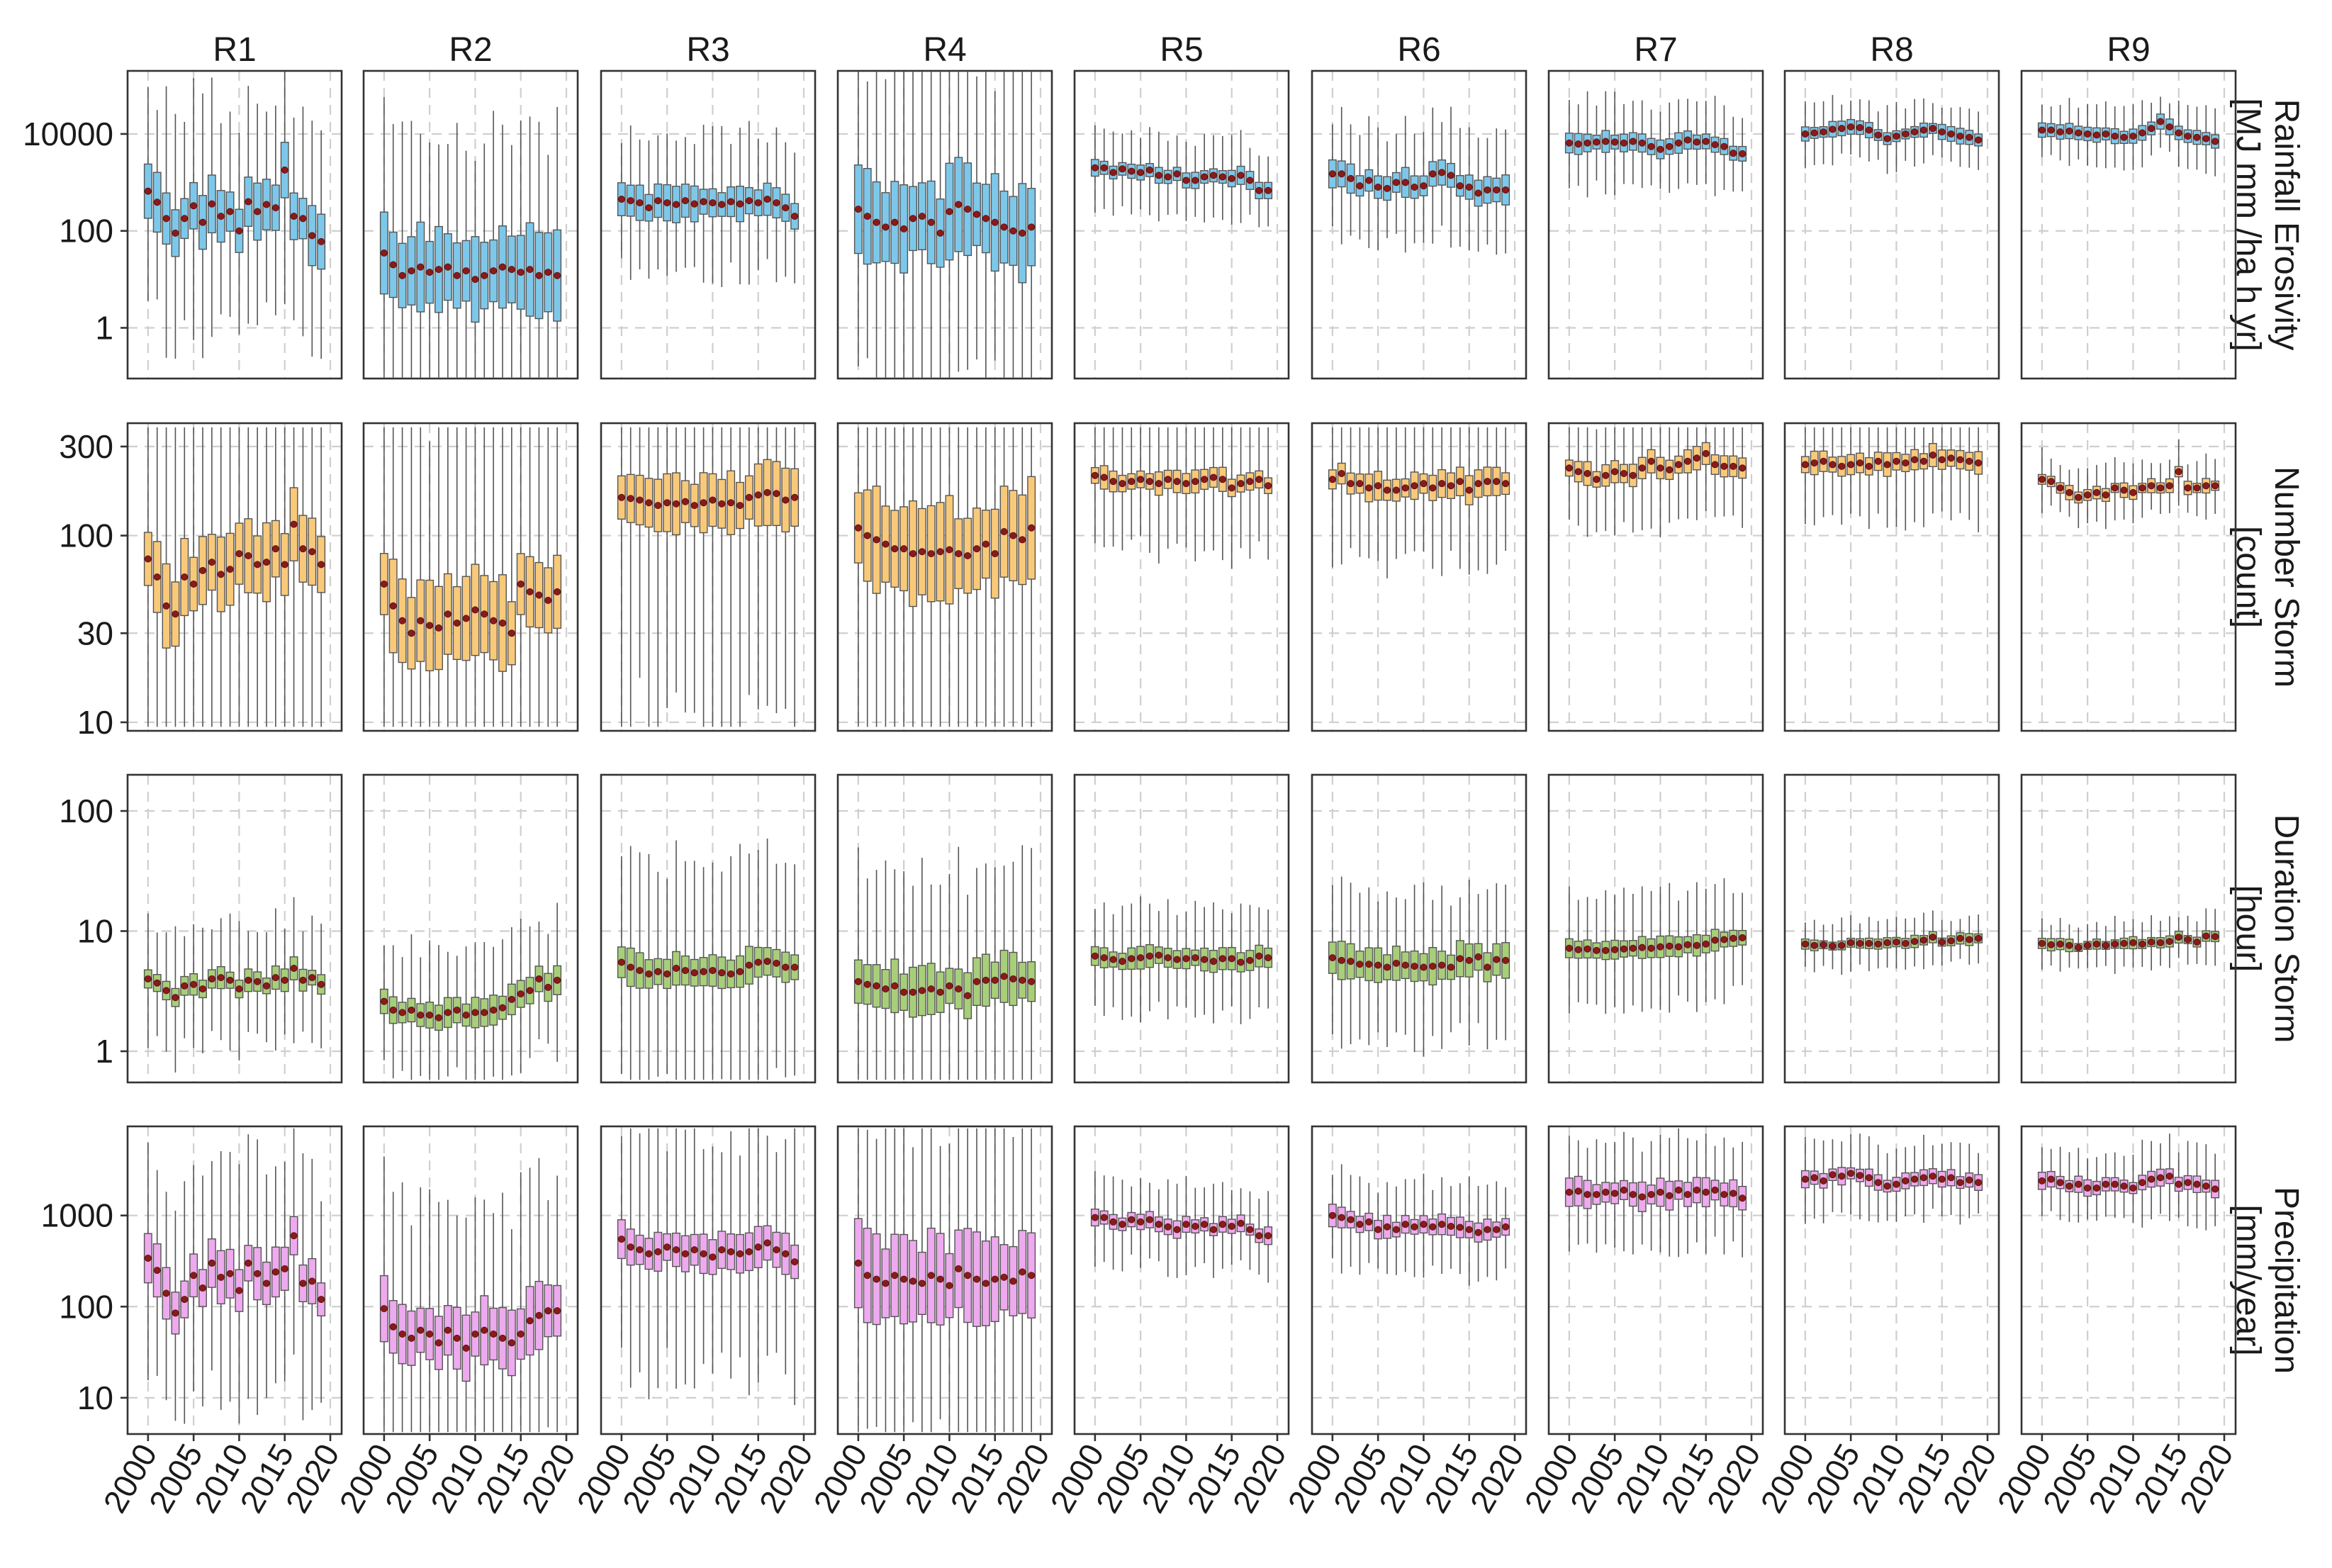 This screenshot has height=1568, width=2332. What do you see at coordinates (234, 50) in the screenshot?
I see `region-strip-label: R1` at bounding box center [234, 50].